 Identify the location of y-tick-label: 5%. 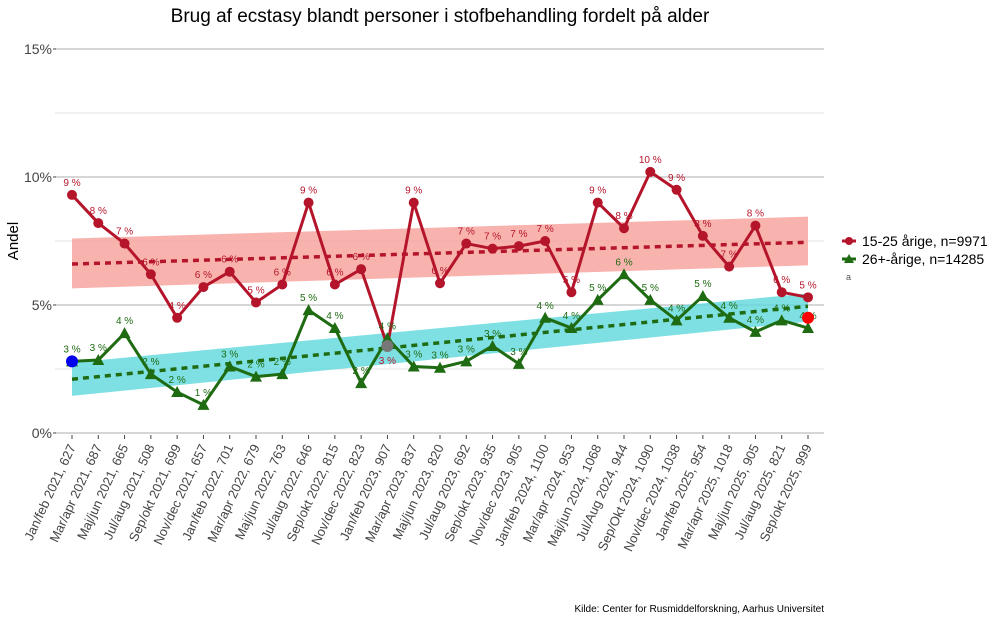
(42, 305).